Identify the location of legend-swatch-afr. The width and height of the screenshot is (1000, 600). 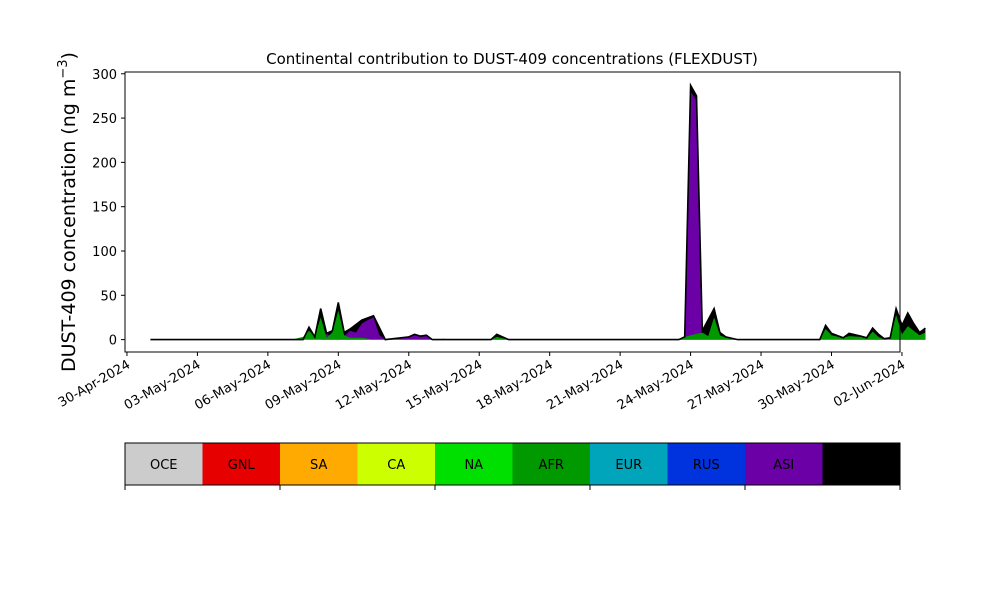
(551, 464).